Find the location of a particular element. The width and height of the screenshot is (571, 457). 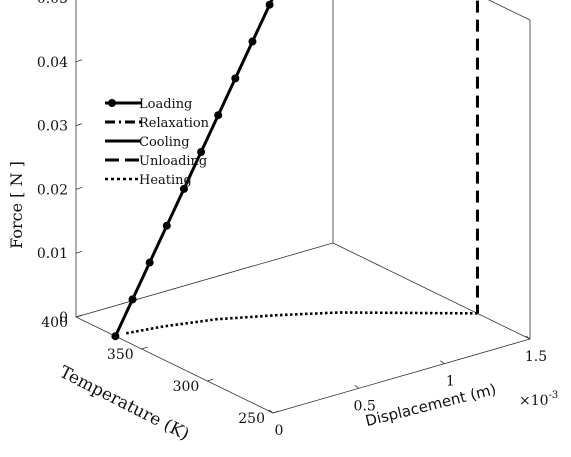

z-tick-label-3: 0.03 is located at coordinates (52, 127).